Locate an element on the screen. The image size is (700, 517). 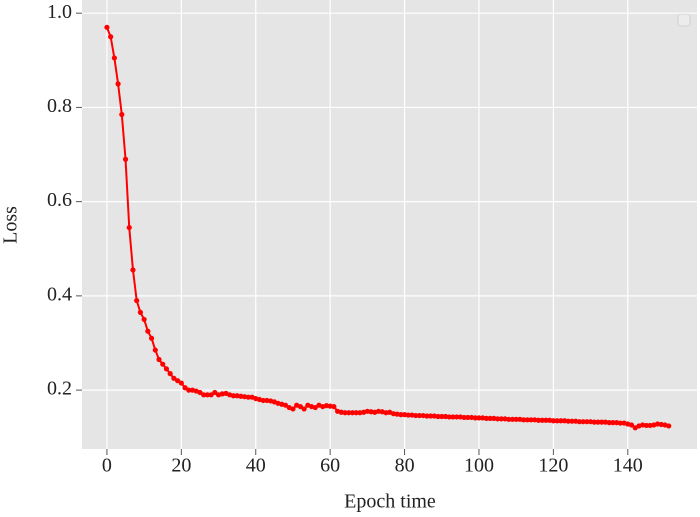
legend-box is located at coordinates (684, 20).